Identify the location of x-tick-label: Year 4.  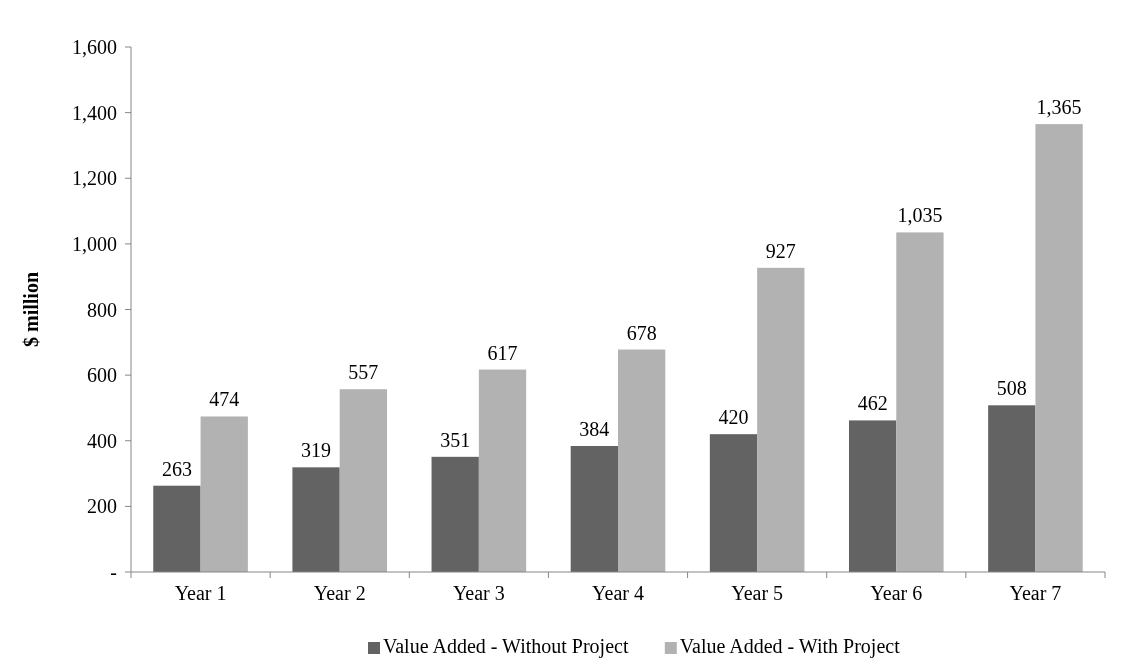
(618, 593).